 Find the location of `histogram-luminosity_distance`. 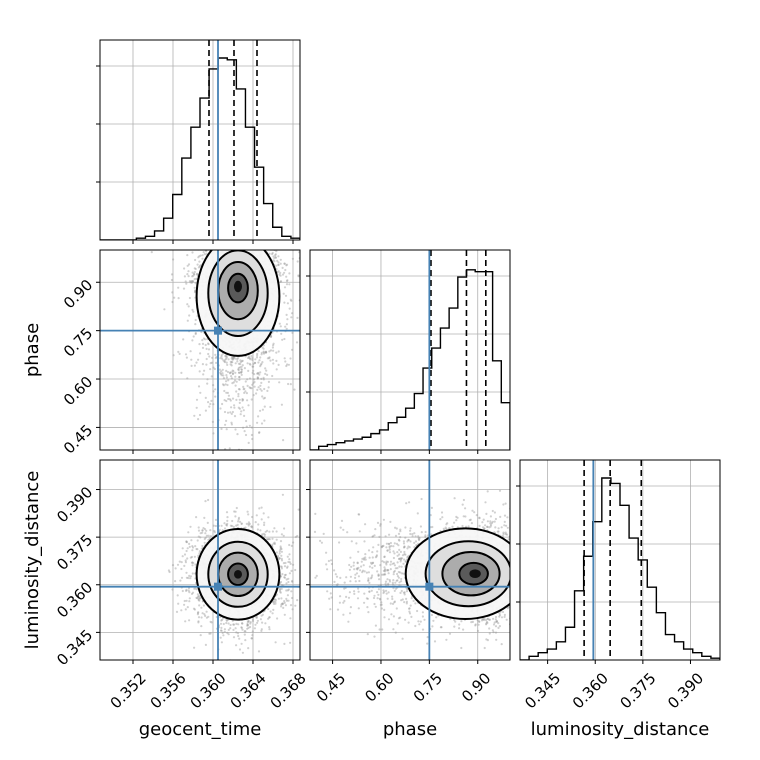

histogram-luminosity_distance is located at coordinates (620, 568).